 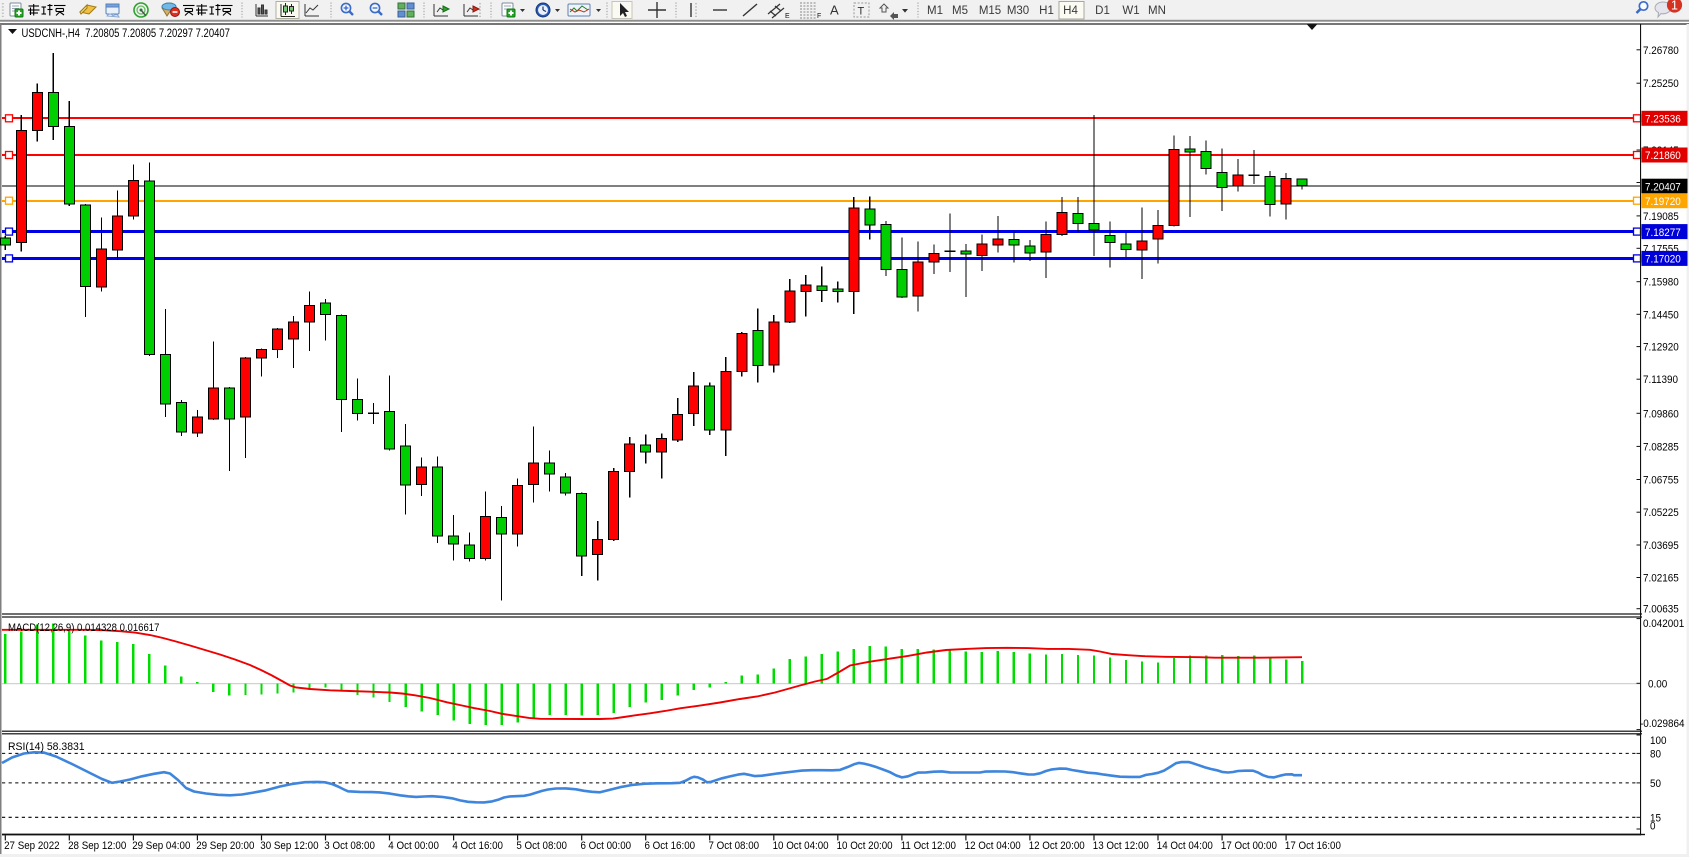 I want to click on svg-text: 7.23536, so click(x=1663, y=120).